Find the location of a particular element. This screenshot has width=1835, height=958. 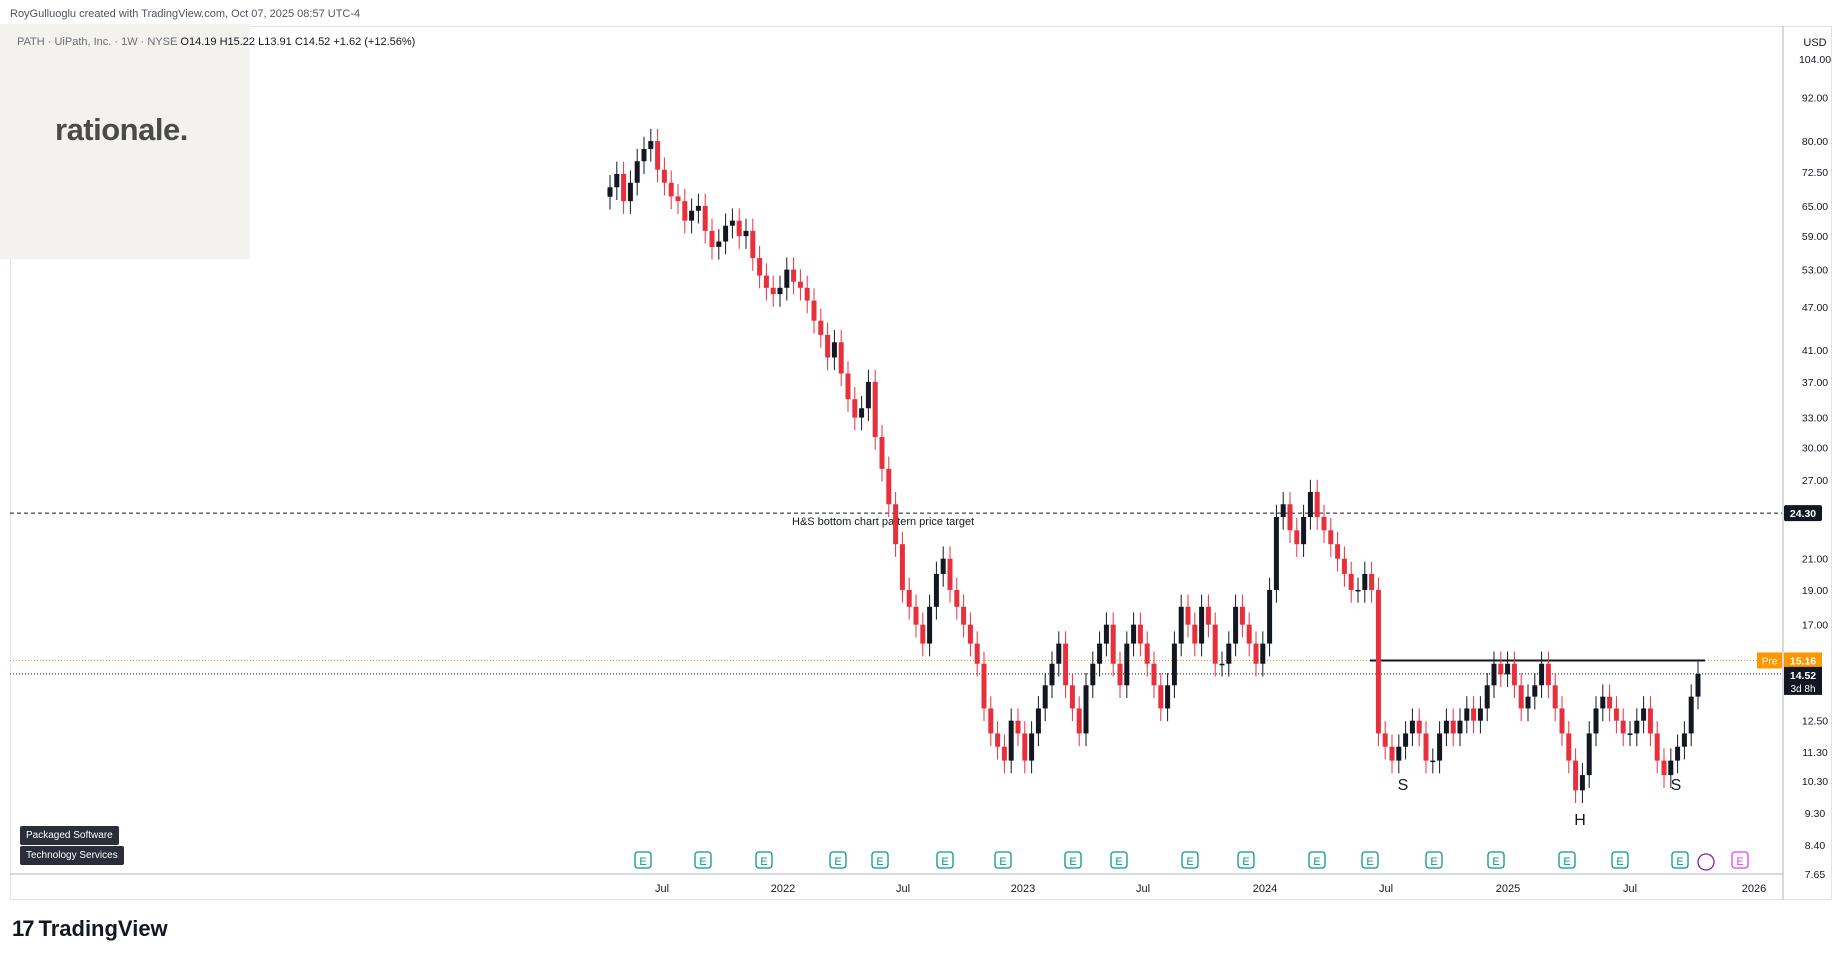

watermark-panel: rationale. is located at coordinates (125, 141).